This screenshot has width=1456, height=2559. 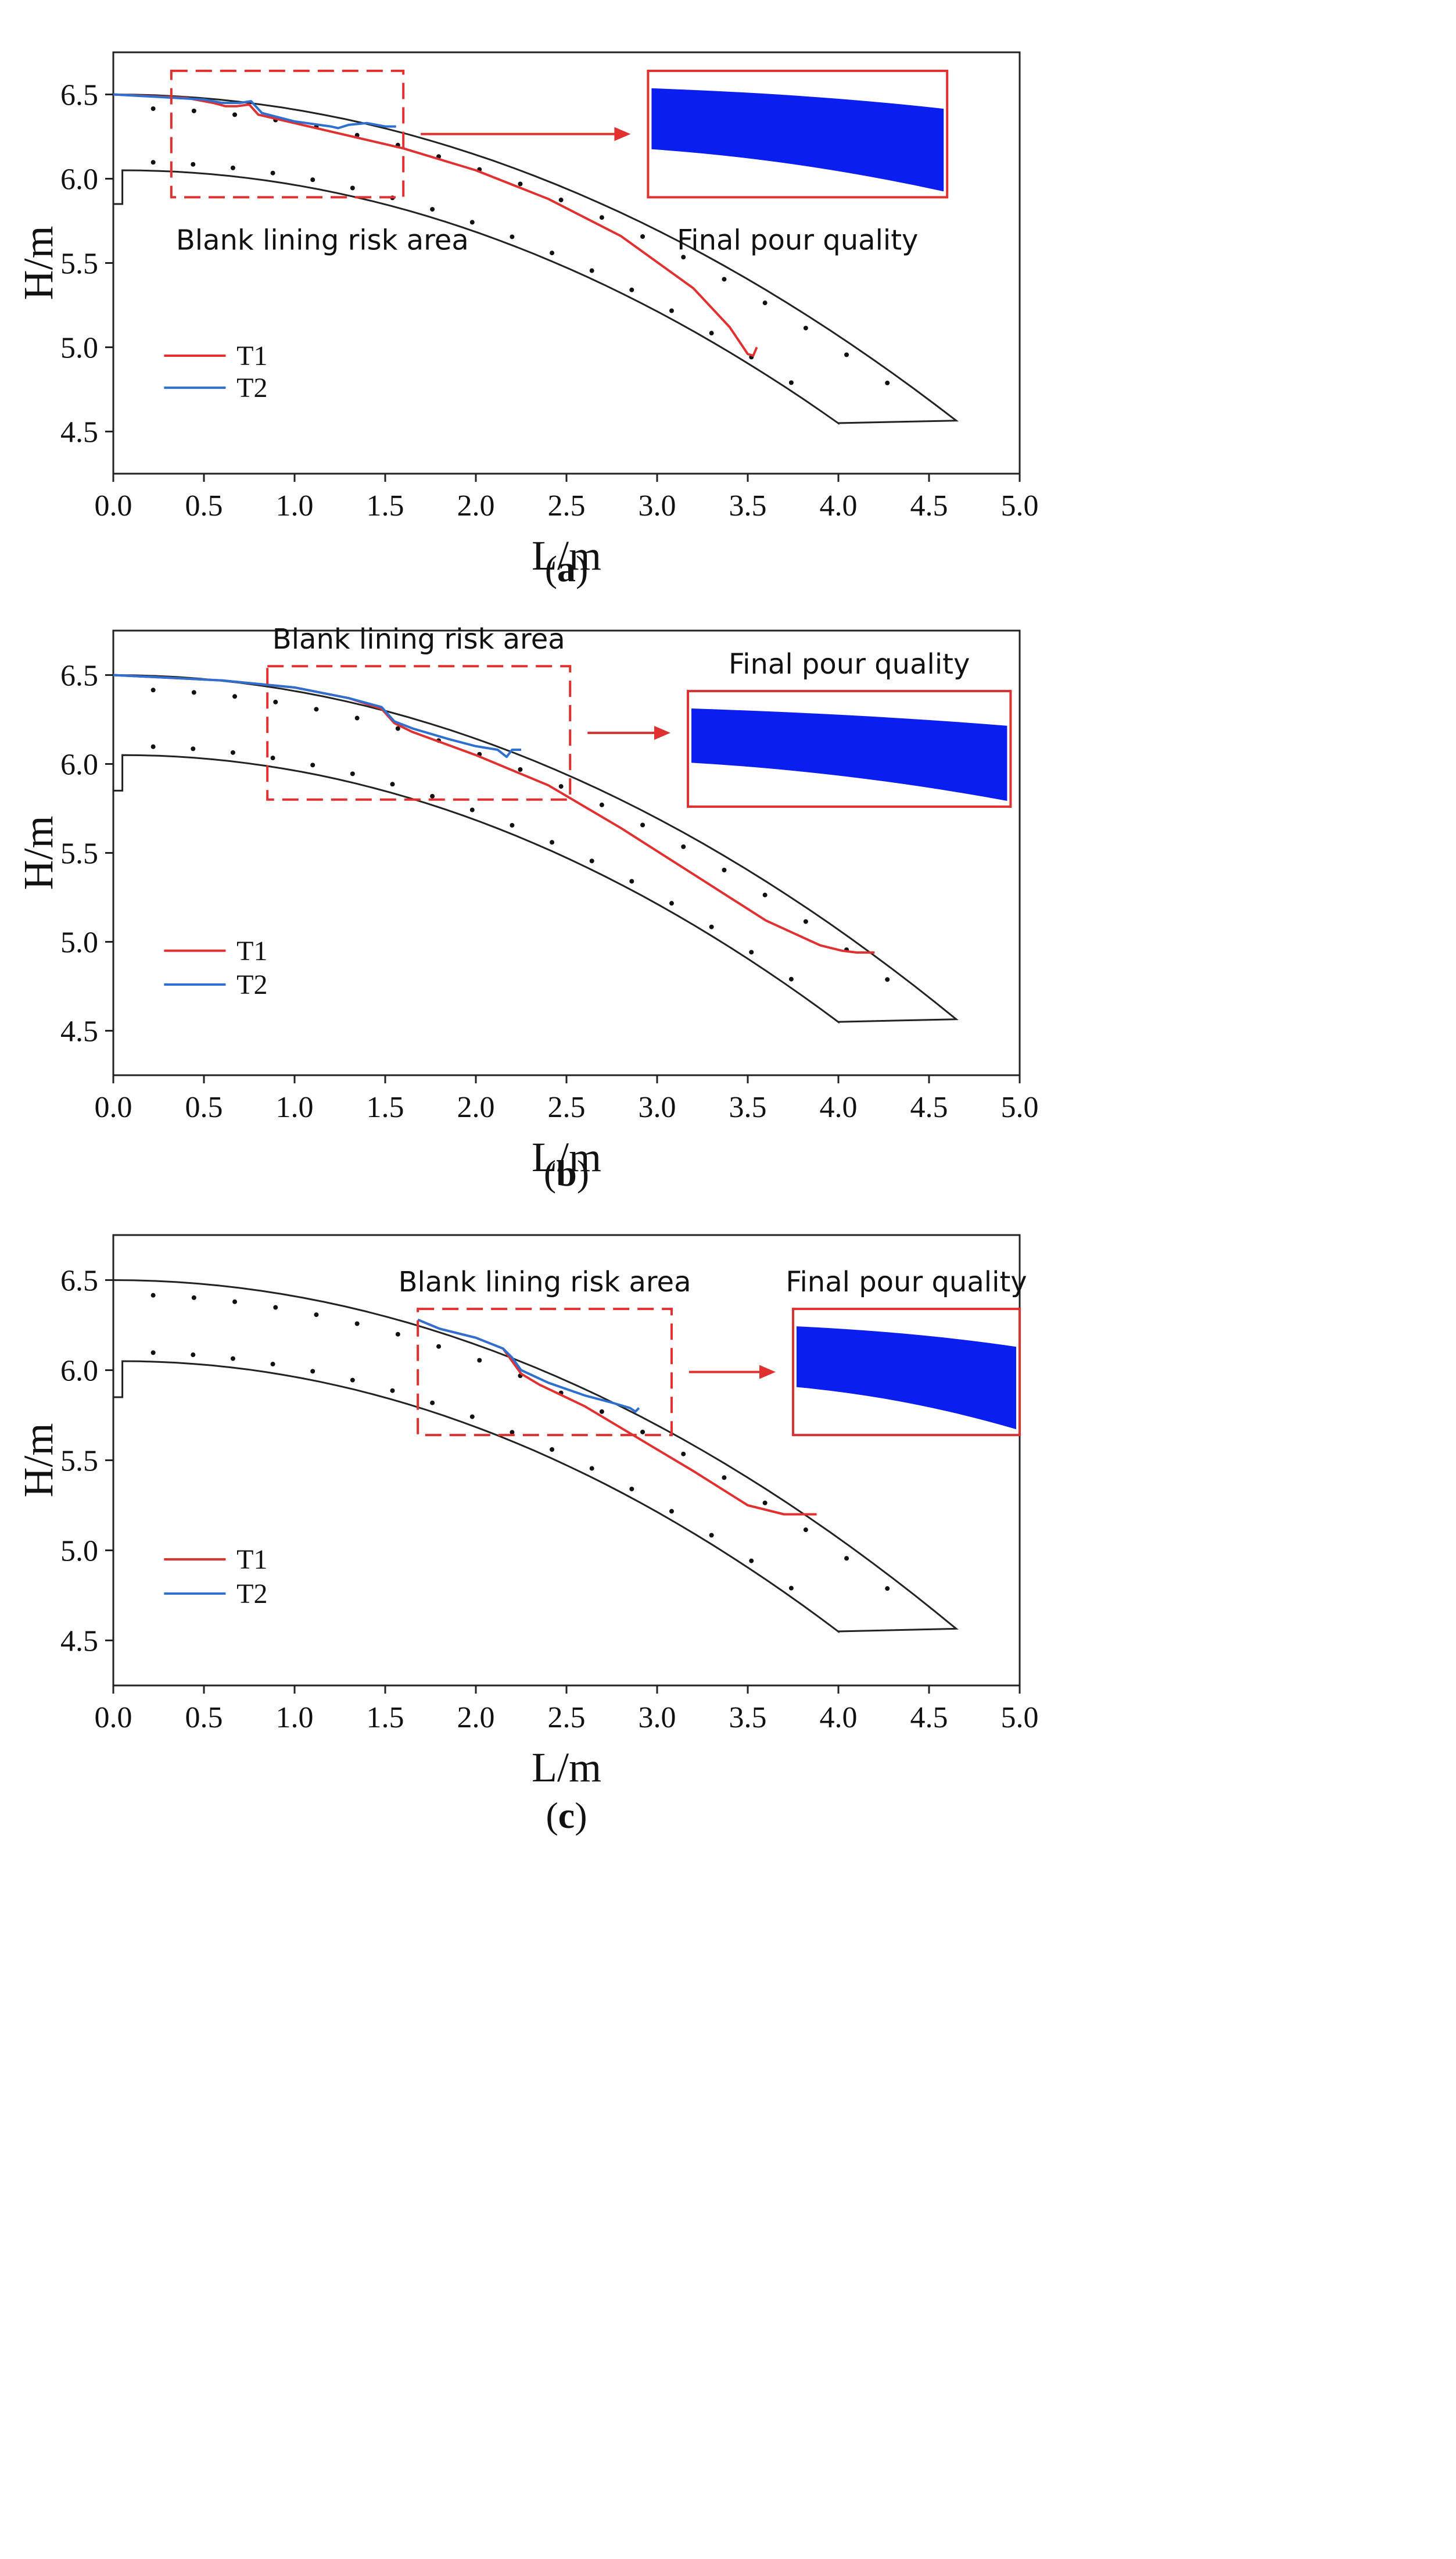 What do you see at coordinates (520, 1442) in the screenshot?
I see `rebar-dots` at bounding box center [520, 1442].